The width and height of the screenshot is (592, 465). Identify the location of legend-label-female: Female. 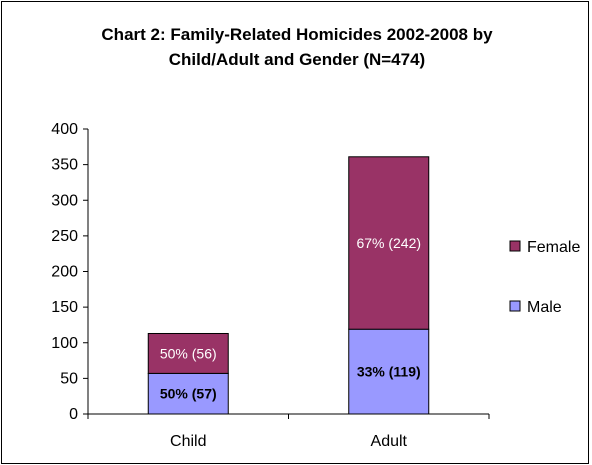
(553, 247).